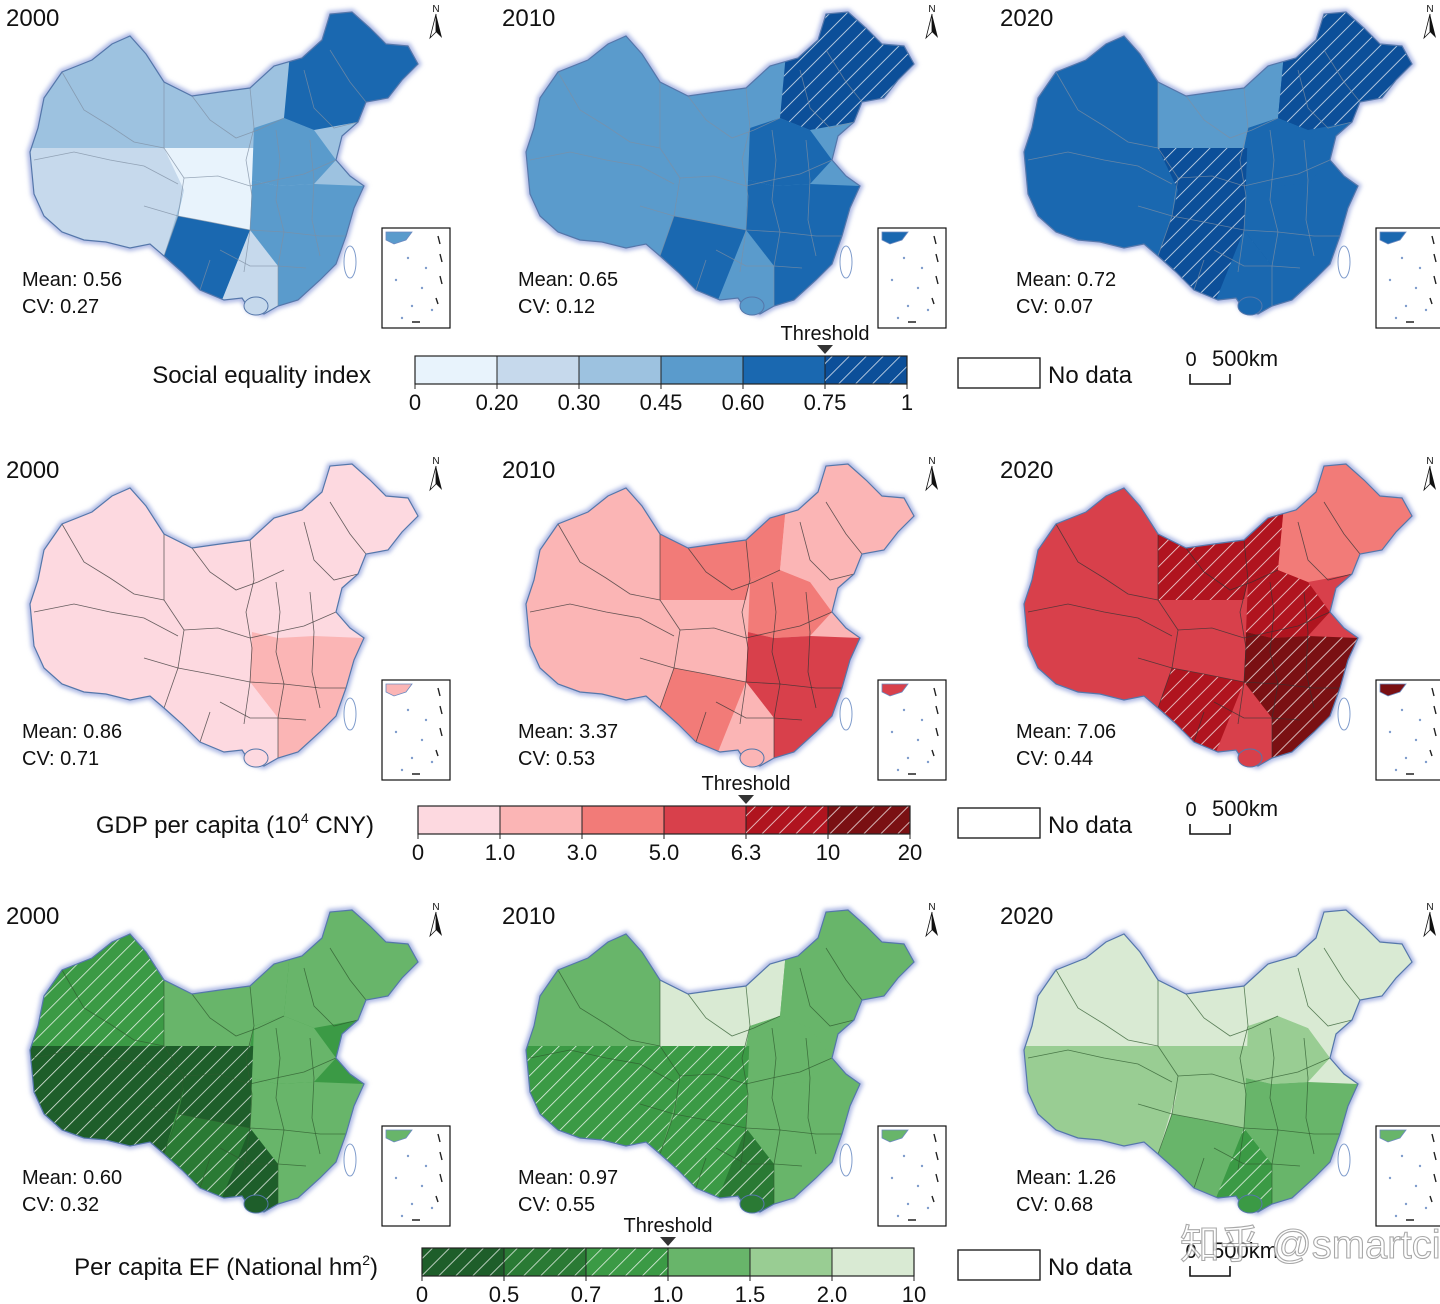 The width and height of the screenshot is (1440, 1304). Describe the element at coordinates (568, 280) in the screenshot. I see `panel-mean: Mean: 0.65` at that location.